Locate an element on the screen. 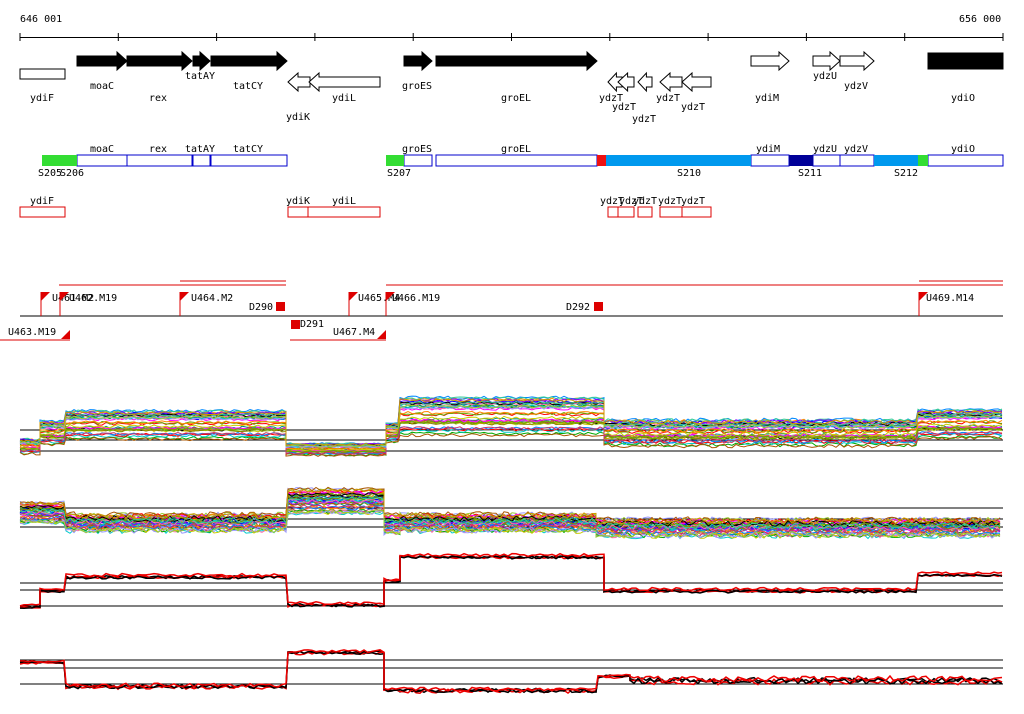 The height and width of the screenshot is (714, 1024). segment-gene-label: ydzV is located at coordinates (856, 149).